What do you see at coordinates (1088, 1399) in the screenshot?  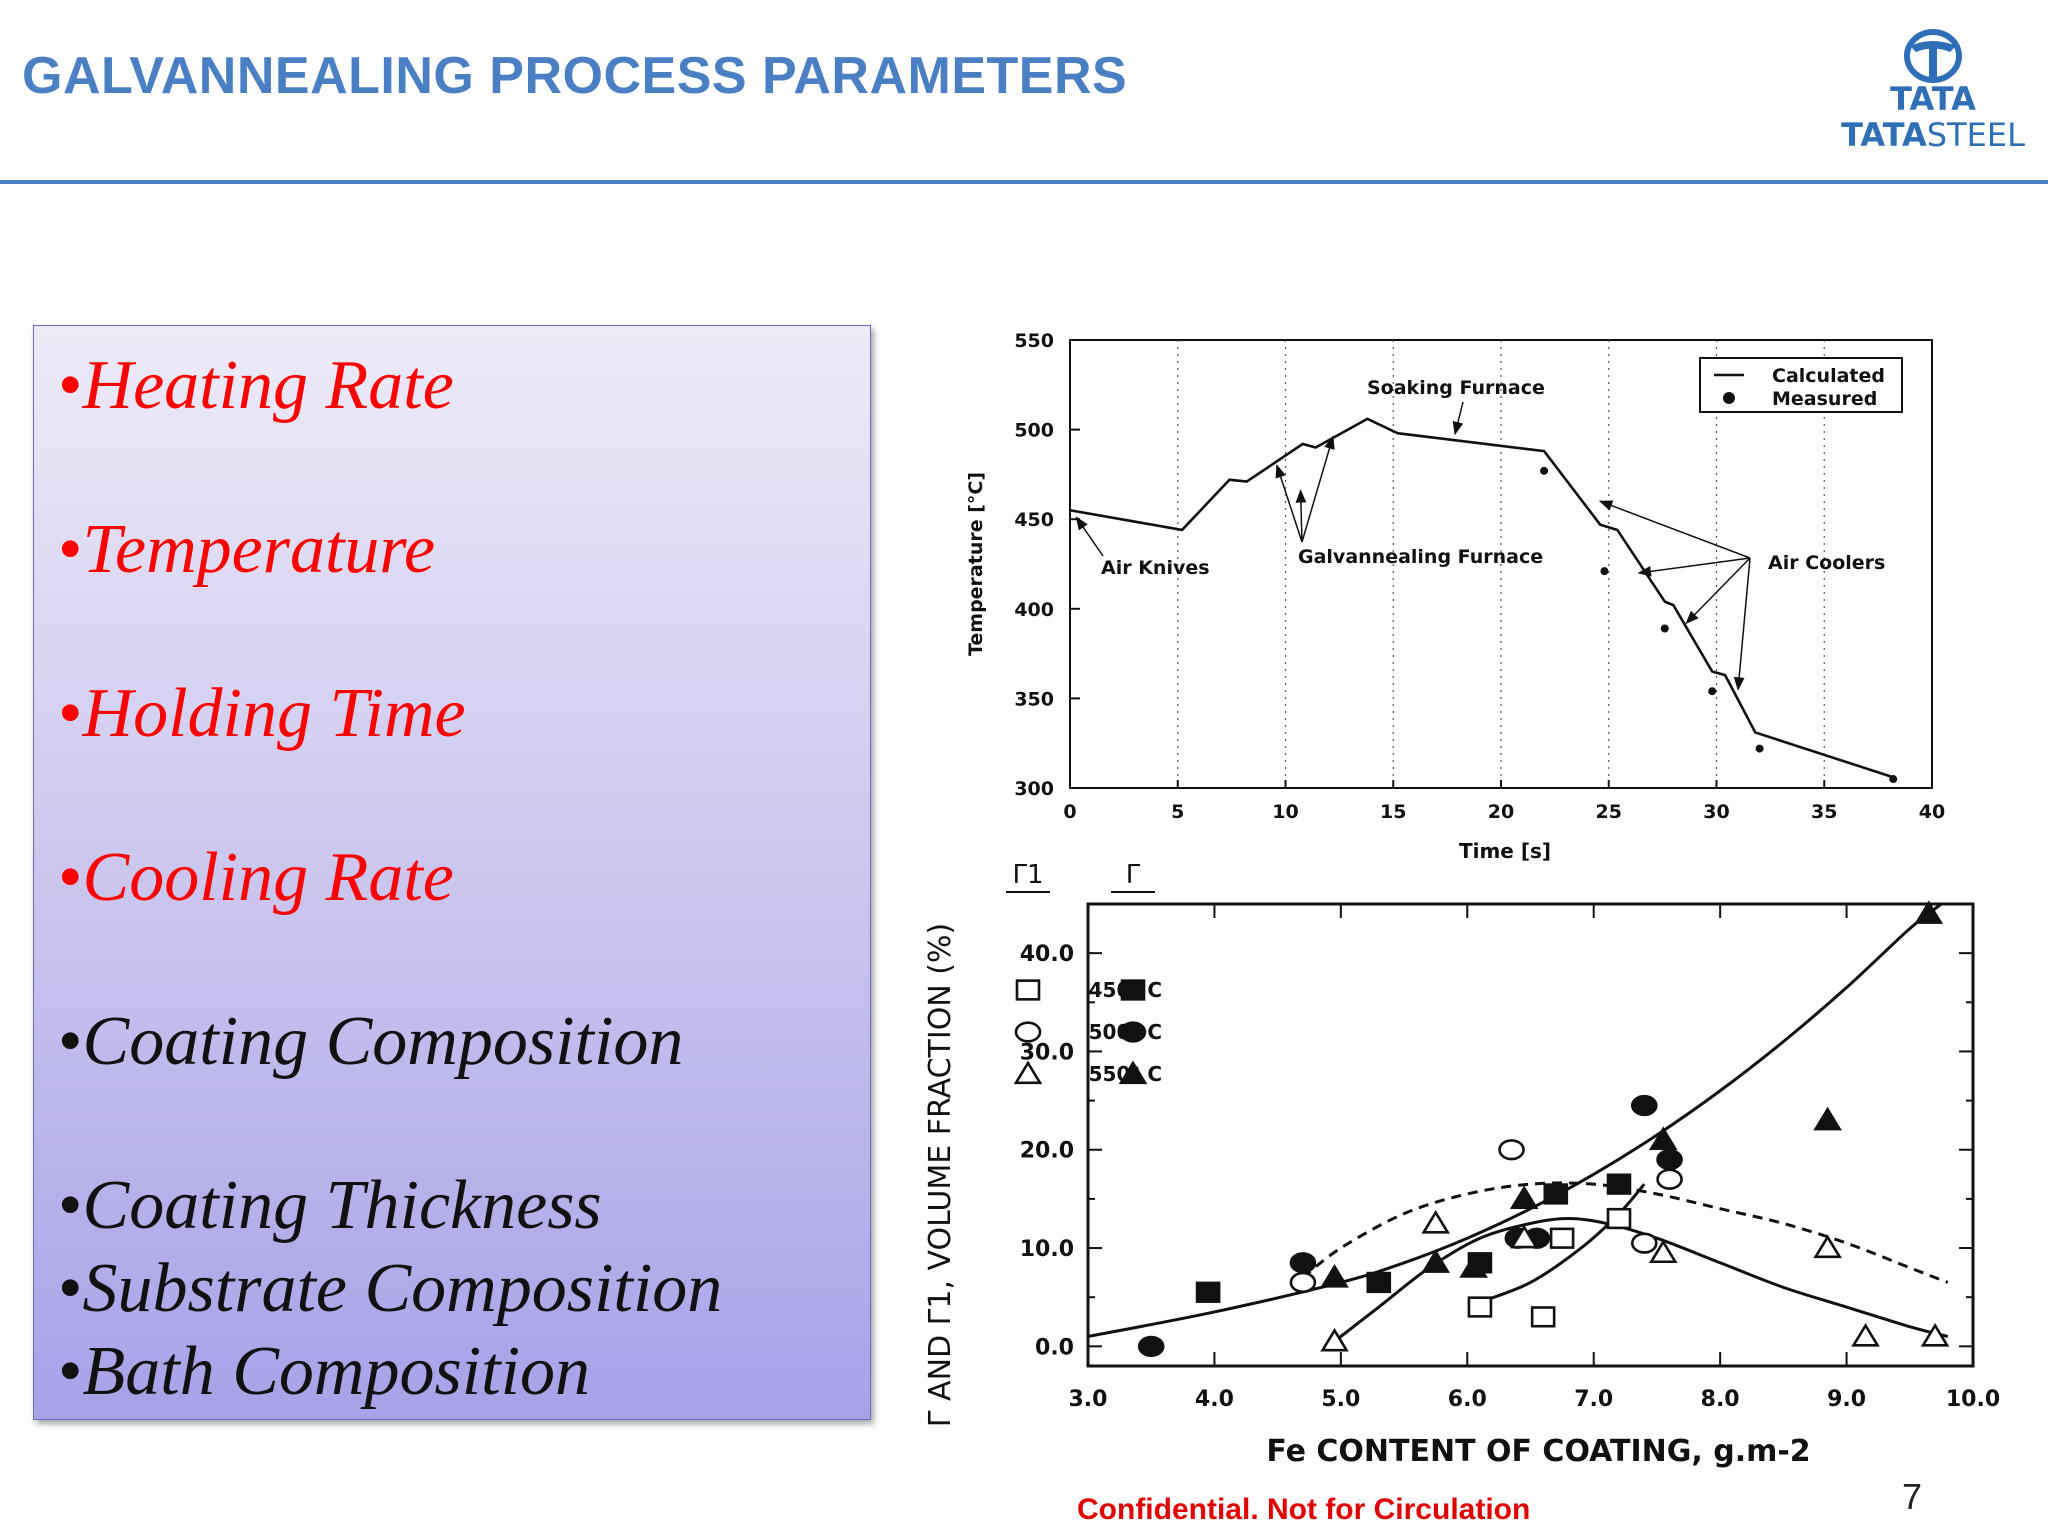 I see `x-tick-label: 3.0` at bounding box center [1088, 1399].